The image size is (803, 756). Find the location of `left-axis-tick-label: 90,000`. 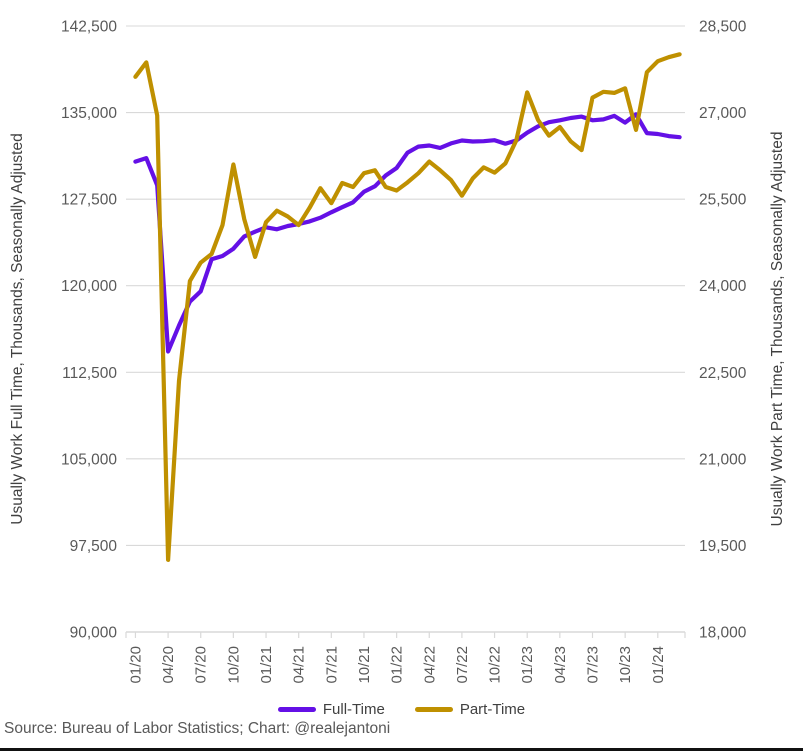

left-axis-tick-label: 90,000 is located at coordinates (94, 633).